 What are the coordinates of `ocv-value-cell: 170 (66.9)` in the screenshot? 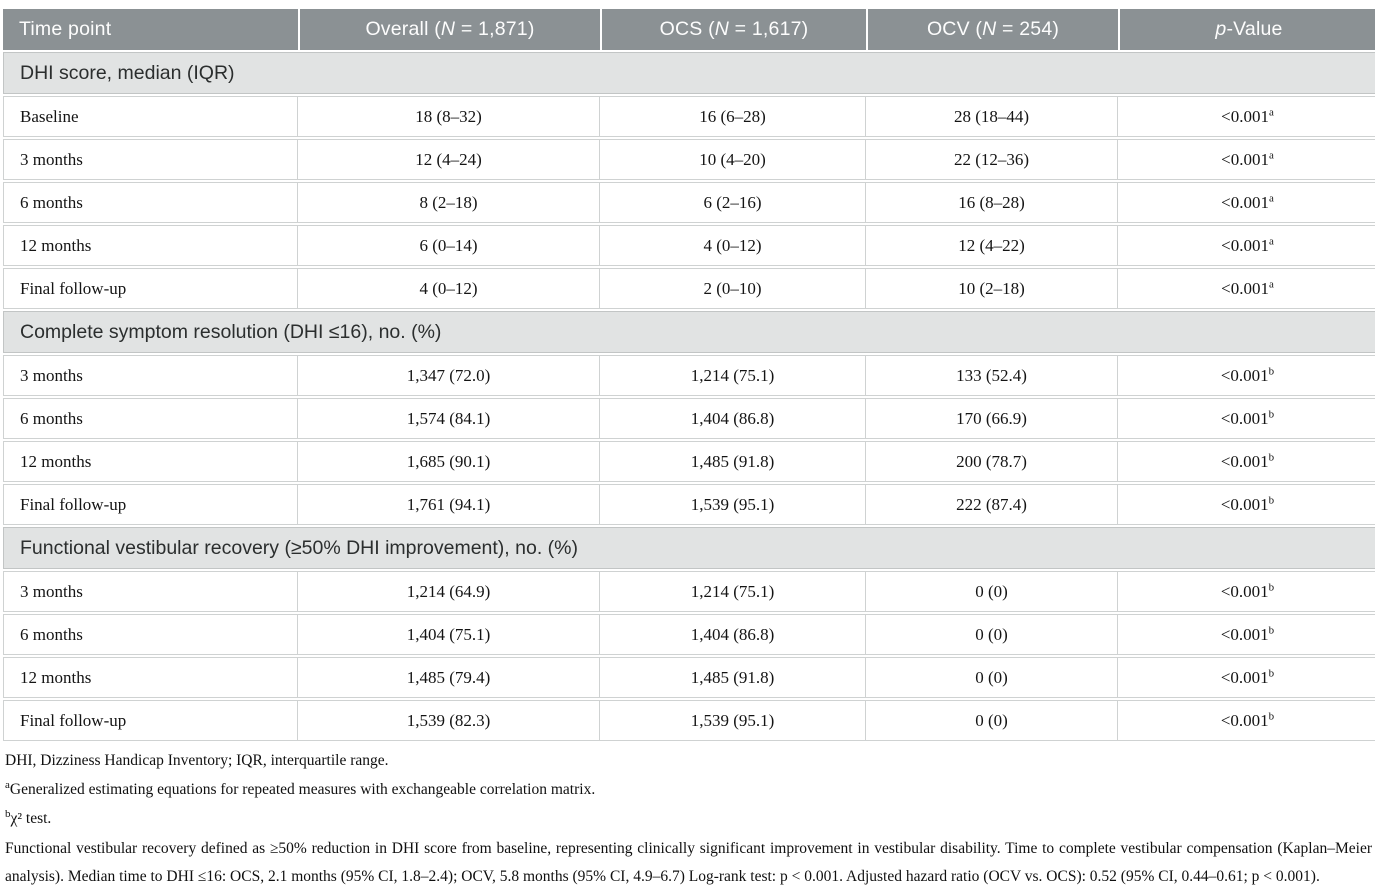 It's located at (992, 418).